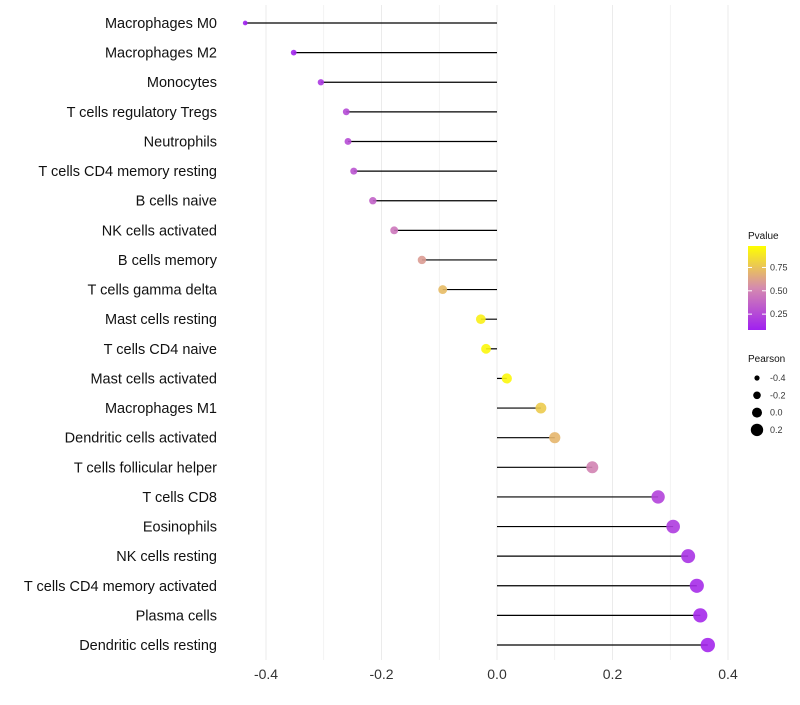  What do you see at coordinates (120, 587) in the screenshot?
I see `y-tick-label: T cells CD4 memory activated` at bounding box center [120, 587].